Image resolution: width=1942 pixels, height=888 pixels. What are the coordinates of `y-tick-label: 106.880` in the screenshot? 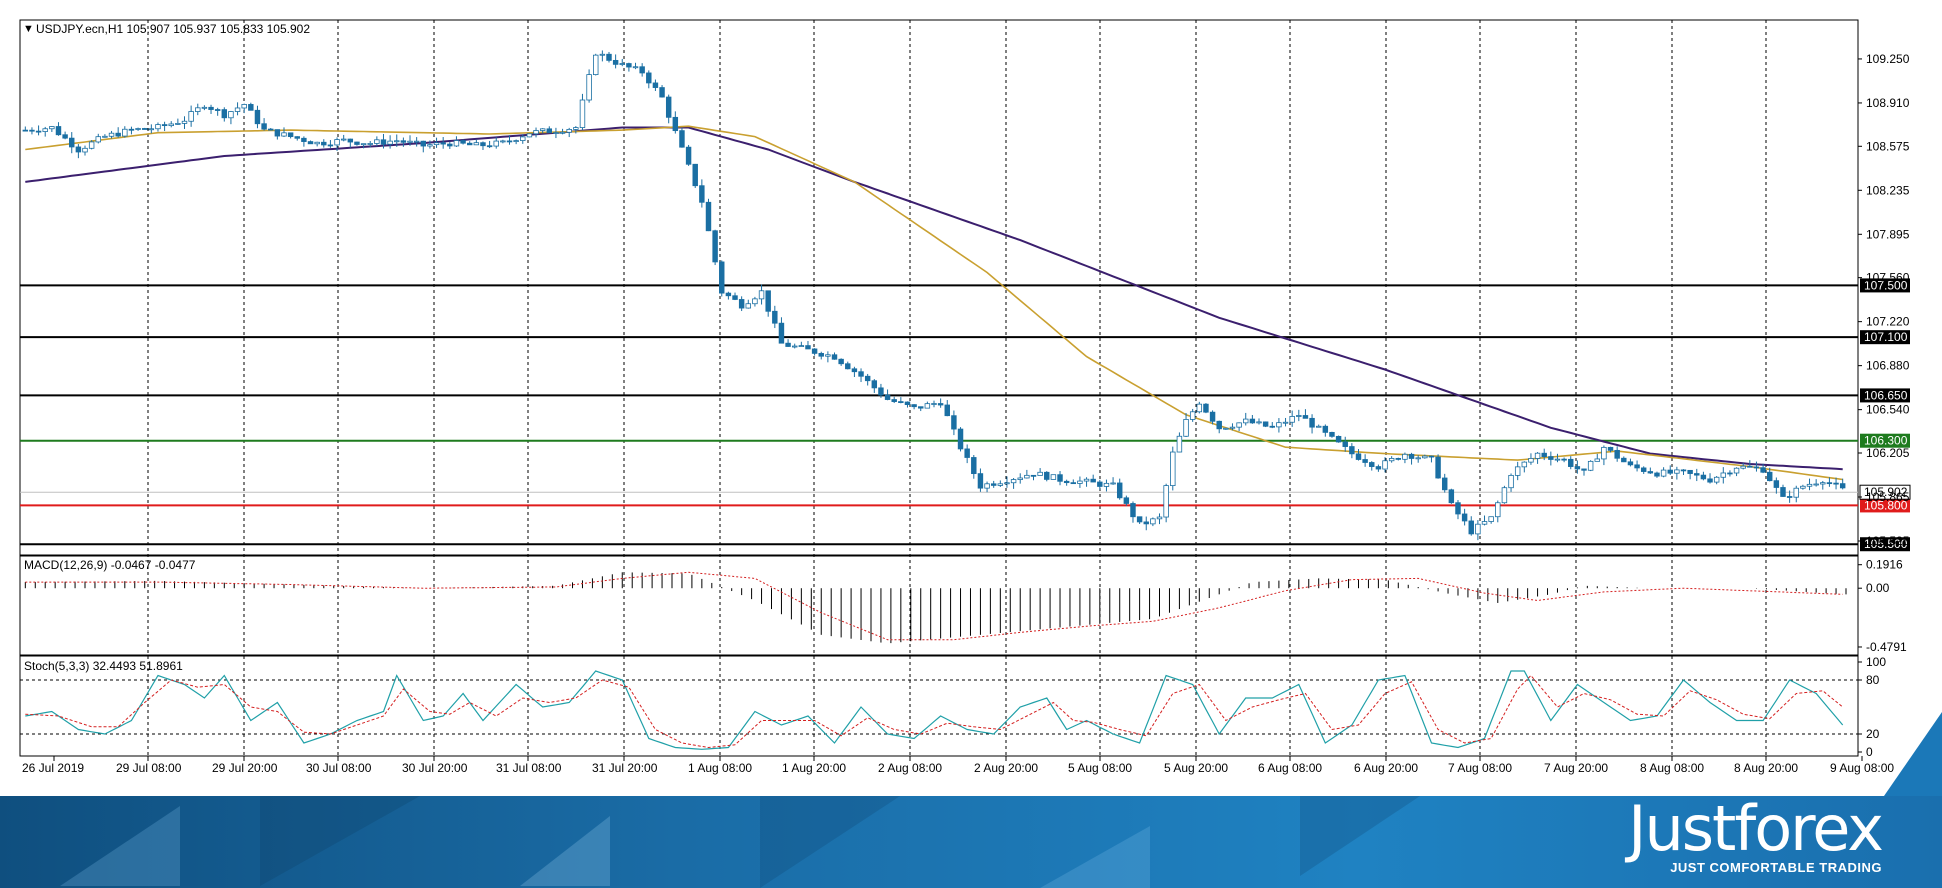 It's located at (1888, 366).